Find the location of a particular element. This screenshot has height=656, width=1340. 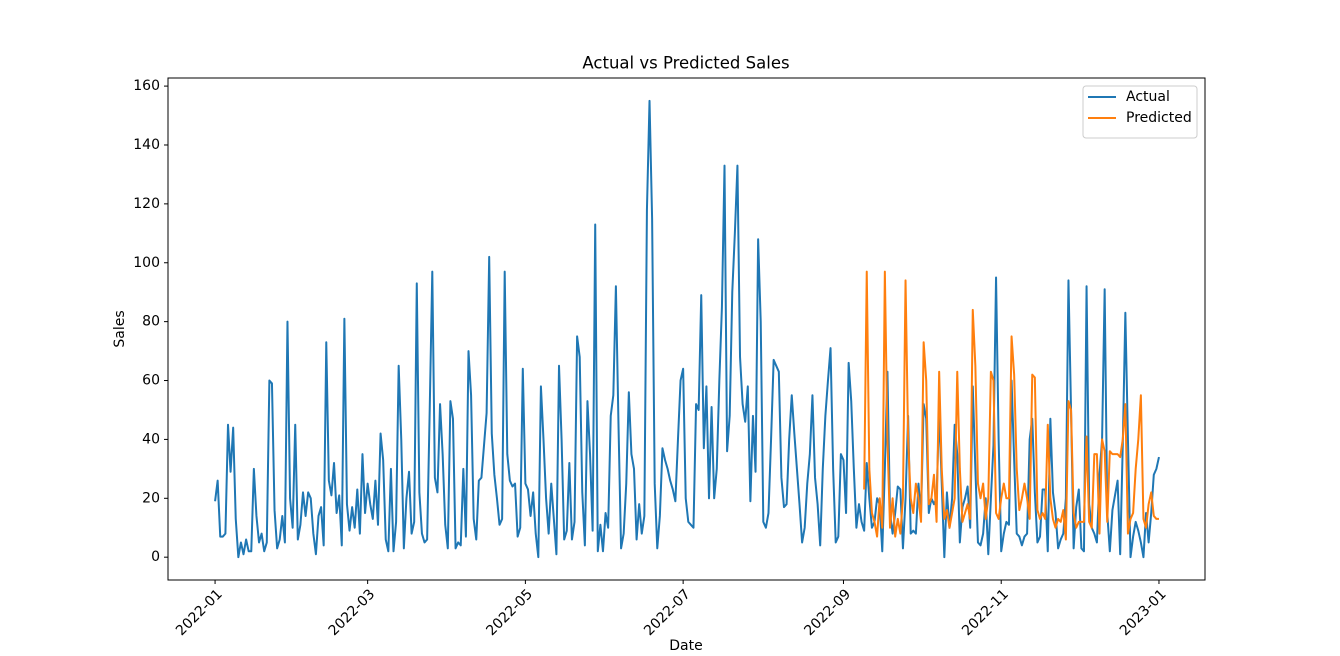

legend-box is located at coordinates (1140, 112).